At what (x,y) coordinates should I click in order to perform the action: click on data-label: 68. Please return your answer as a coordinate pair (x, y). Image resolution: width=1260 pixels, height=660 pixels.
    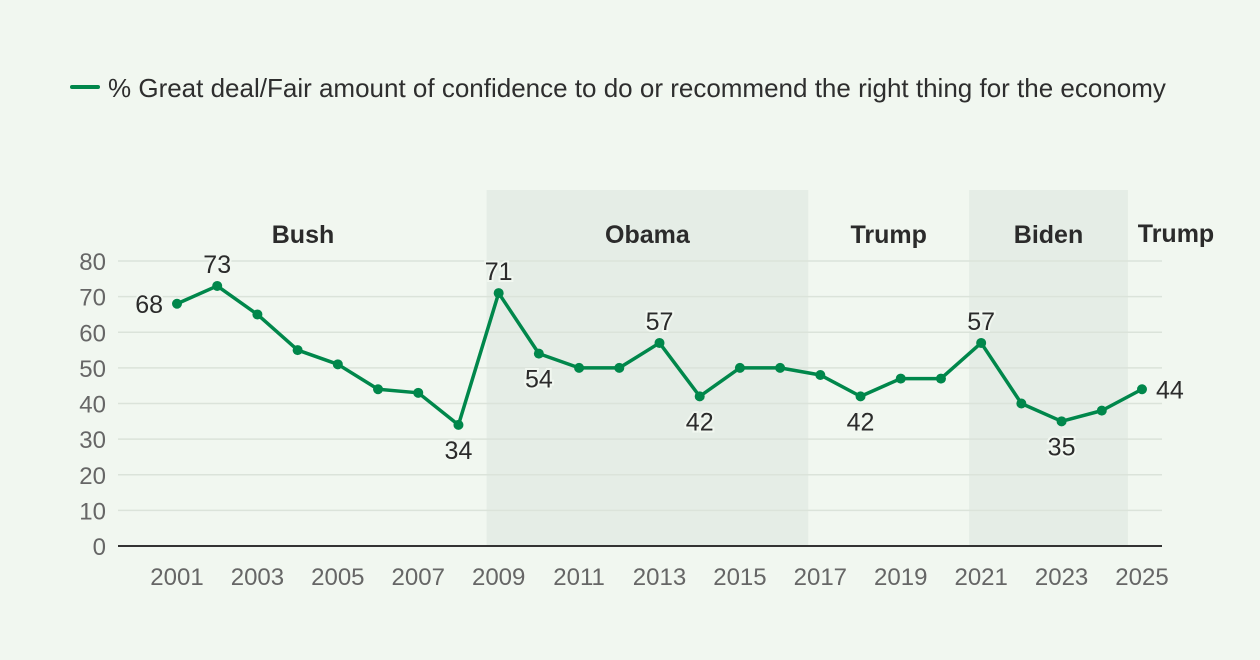
    Looking at the image, I should click on (149, 305).